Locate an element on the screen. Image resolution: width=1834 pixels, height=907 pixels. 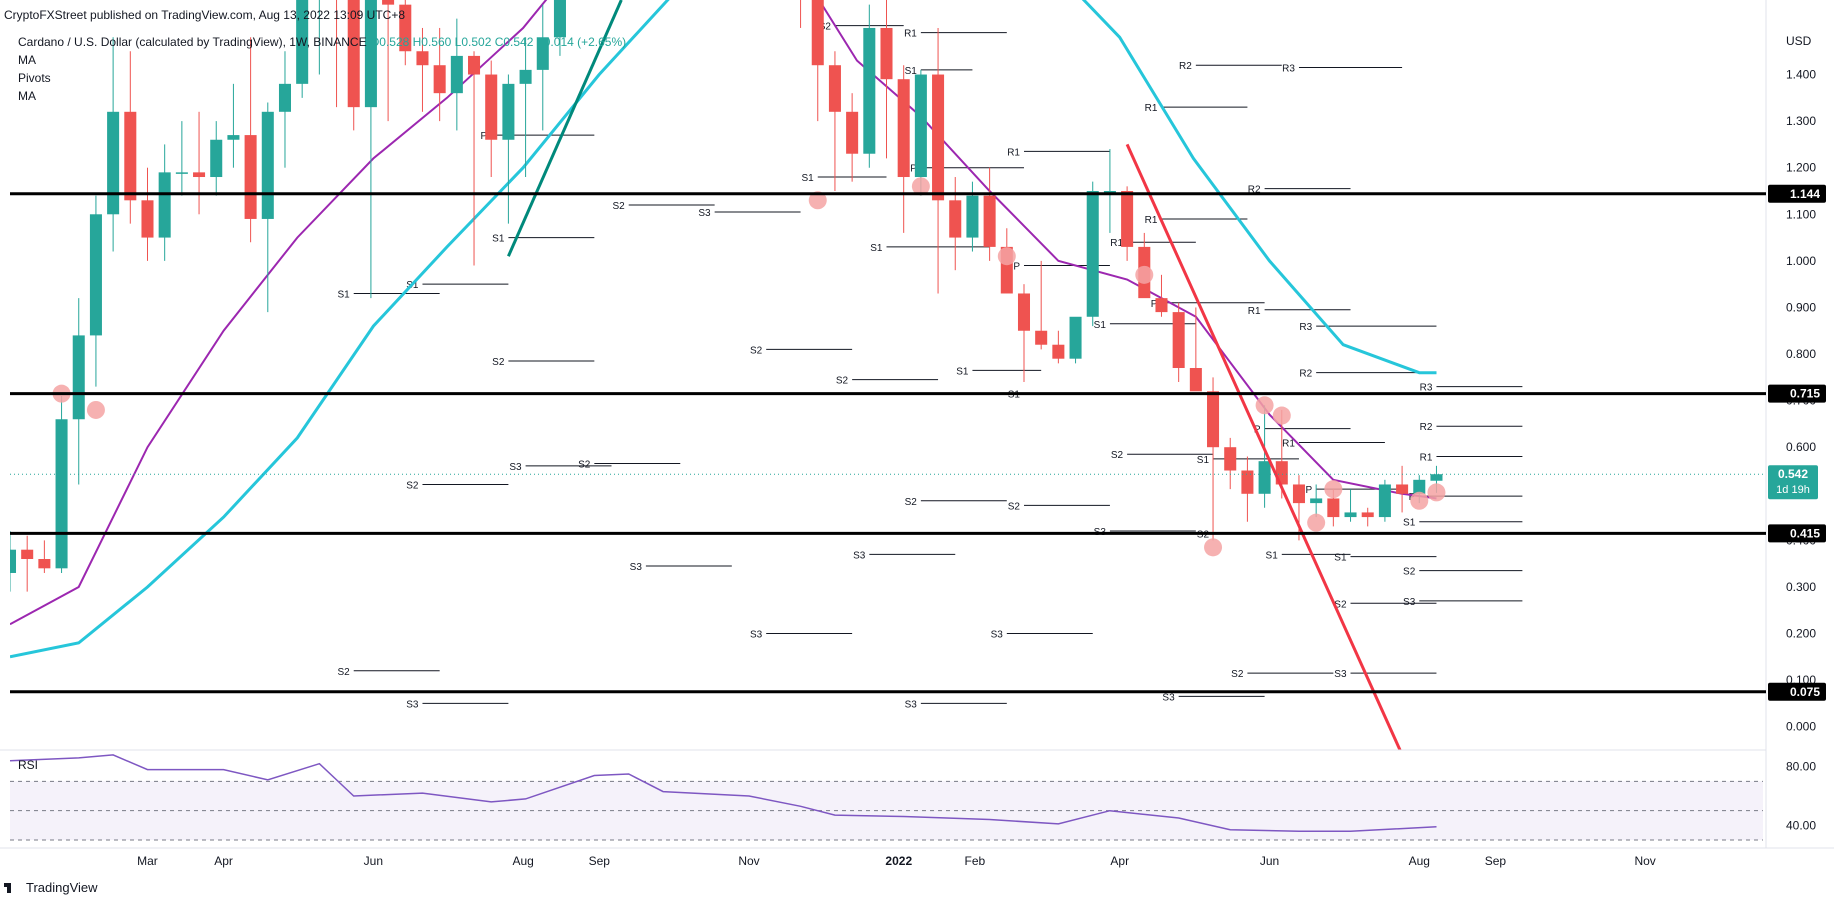
last-price-badge is located at coordinates (1793, 482).